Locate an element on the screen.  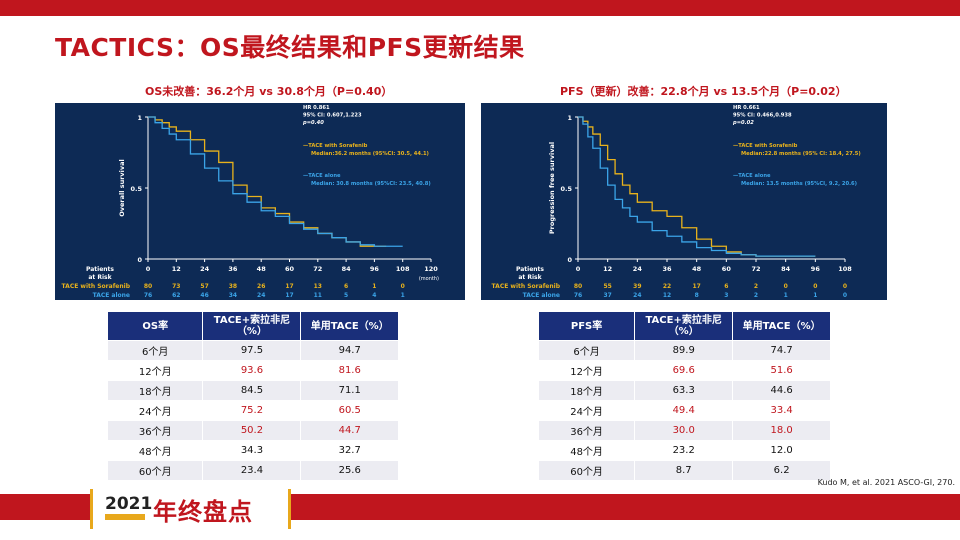
x-axis-label: (month) is located at coordinates (429, 279).